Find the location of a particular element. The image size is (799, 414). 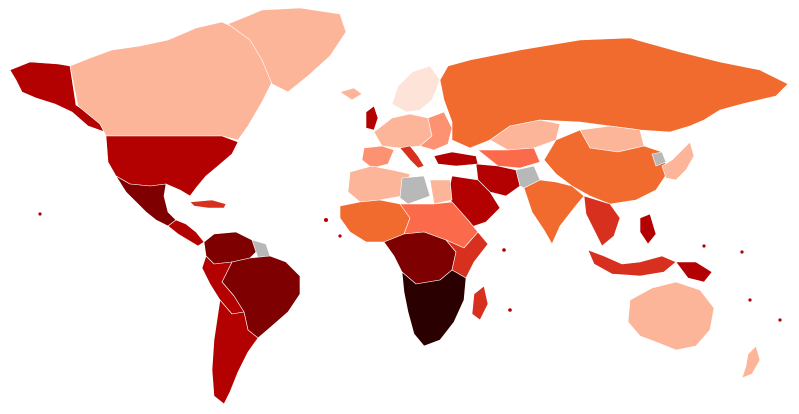

region-japan-korea is located at coordinates (678, 161).